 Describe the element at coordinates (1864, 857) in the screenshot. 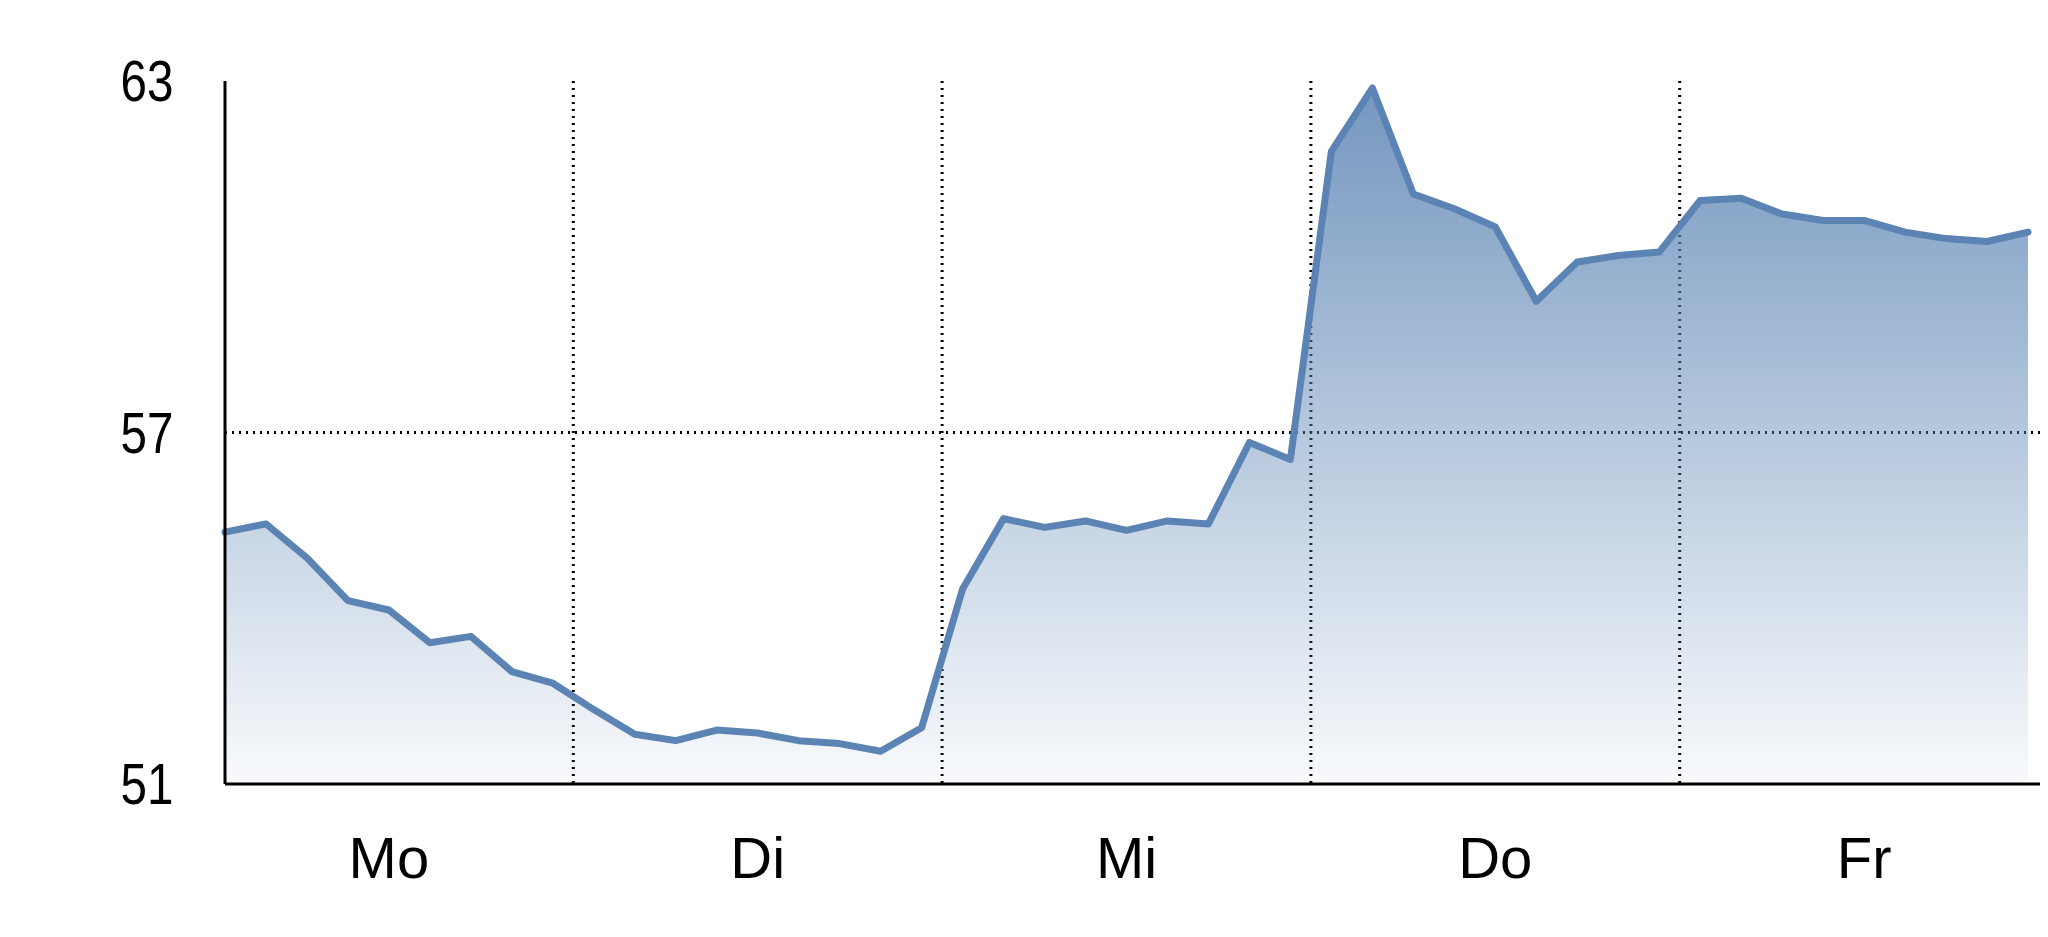

I see `x-tick-label: Fr` at that location.